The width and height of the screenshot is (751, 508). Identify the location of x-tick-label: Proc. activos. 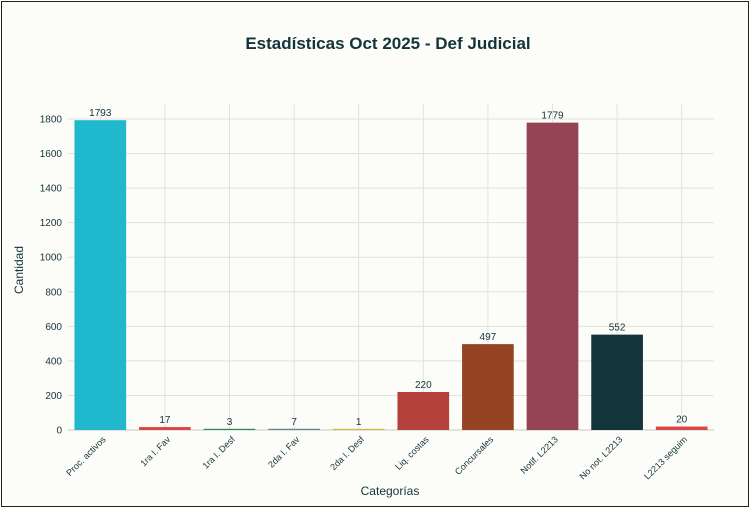
(86, 456).